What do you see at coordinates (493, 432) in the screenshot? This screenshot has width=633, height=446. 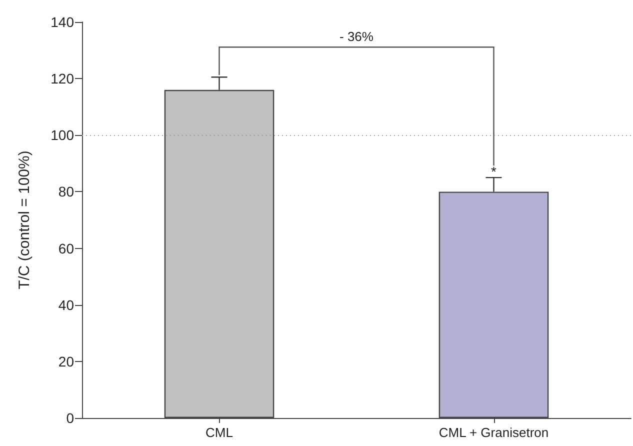 I see `x-tick-label: CML + Granisetron` at bounding box center [493, 432].